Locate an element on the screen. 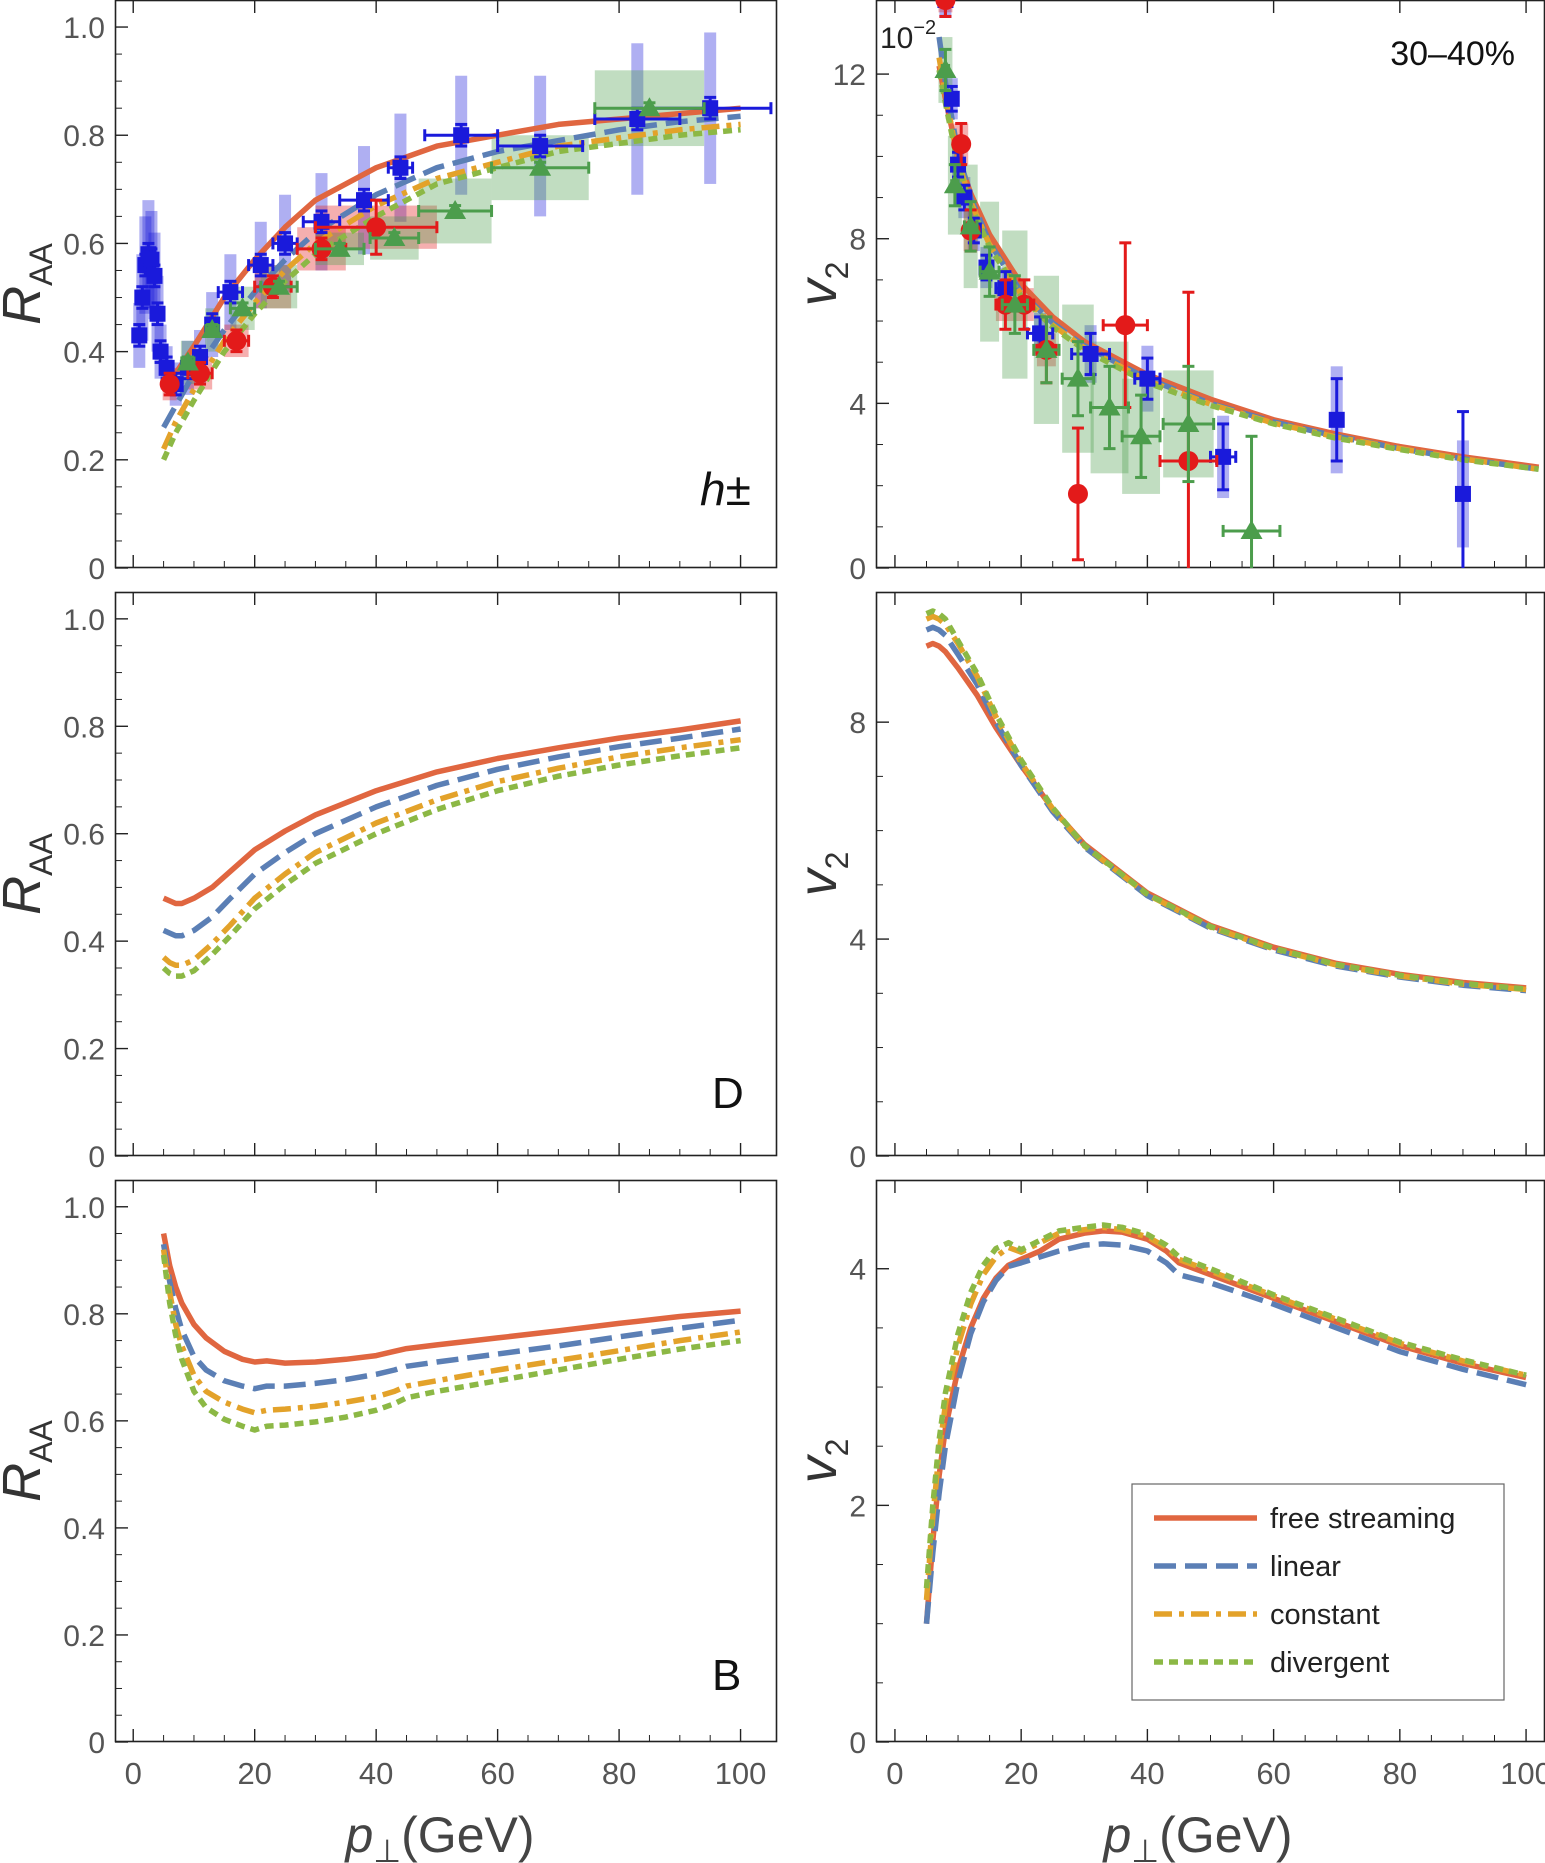 The height and width of the screenshot is (1863, 1545). panel-label: B is located at coordinates (726, 1675).